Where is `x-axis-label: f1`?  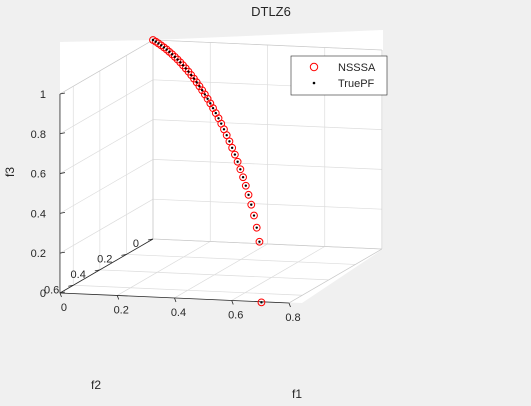
x-axis-label: f1 is located at coordinates (297, 394).